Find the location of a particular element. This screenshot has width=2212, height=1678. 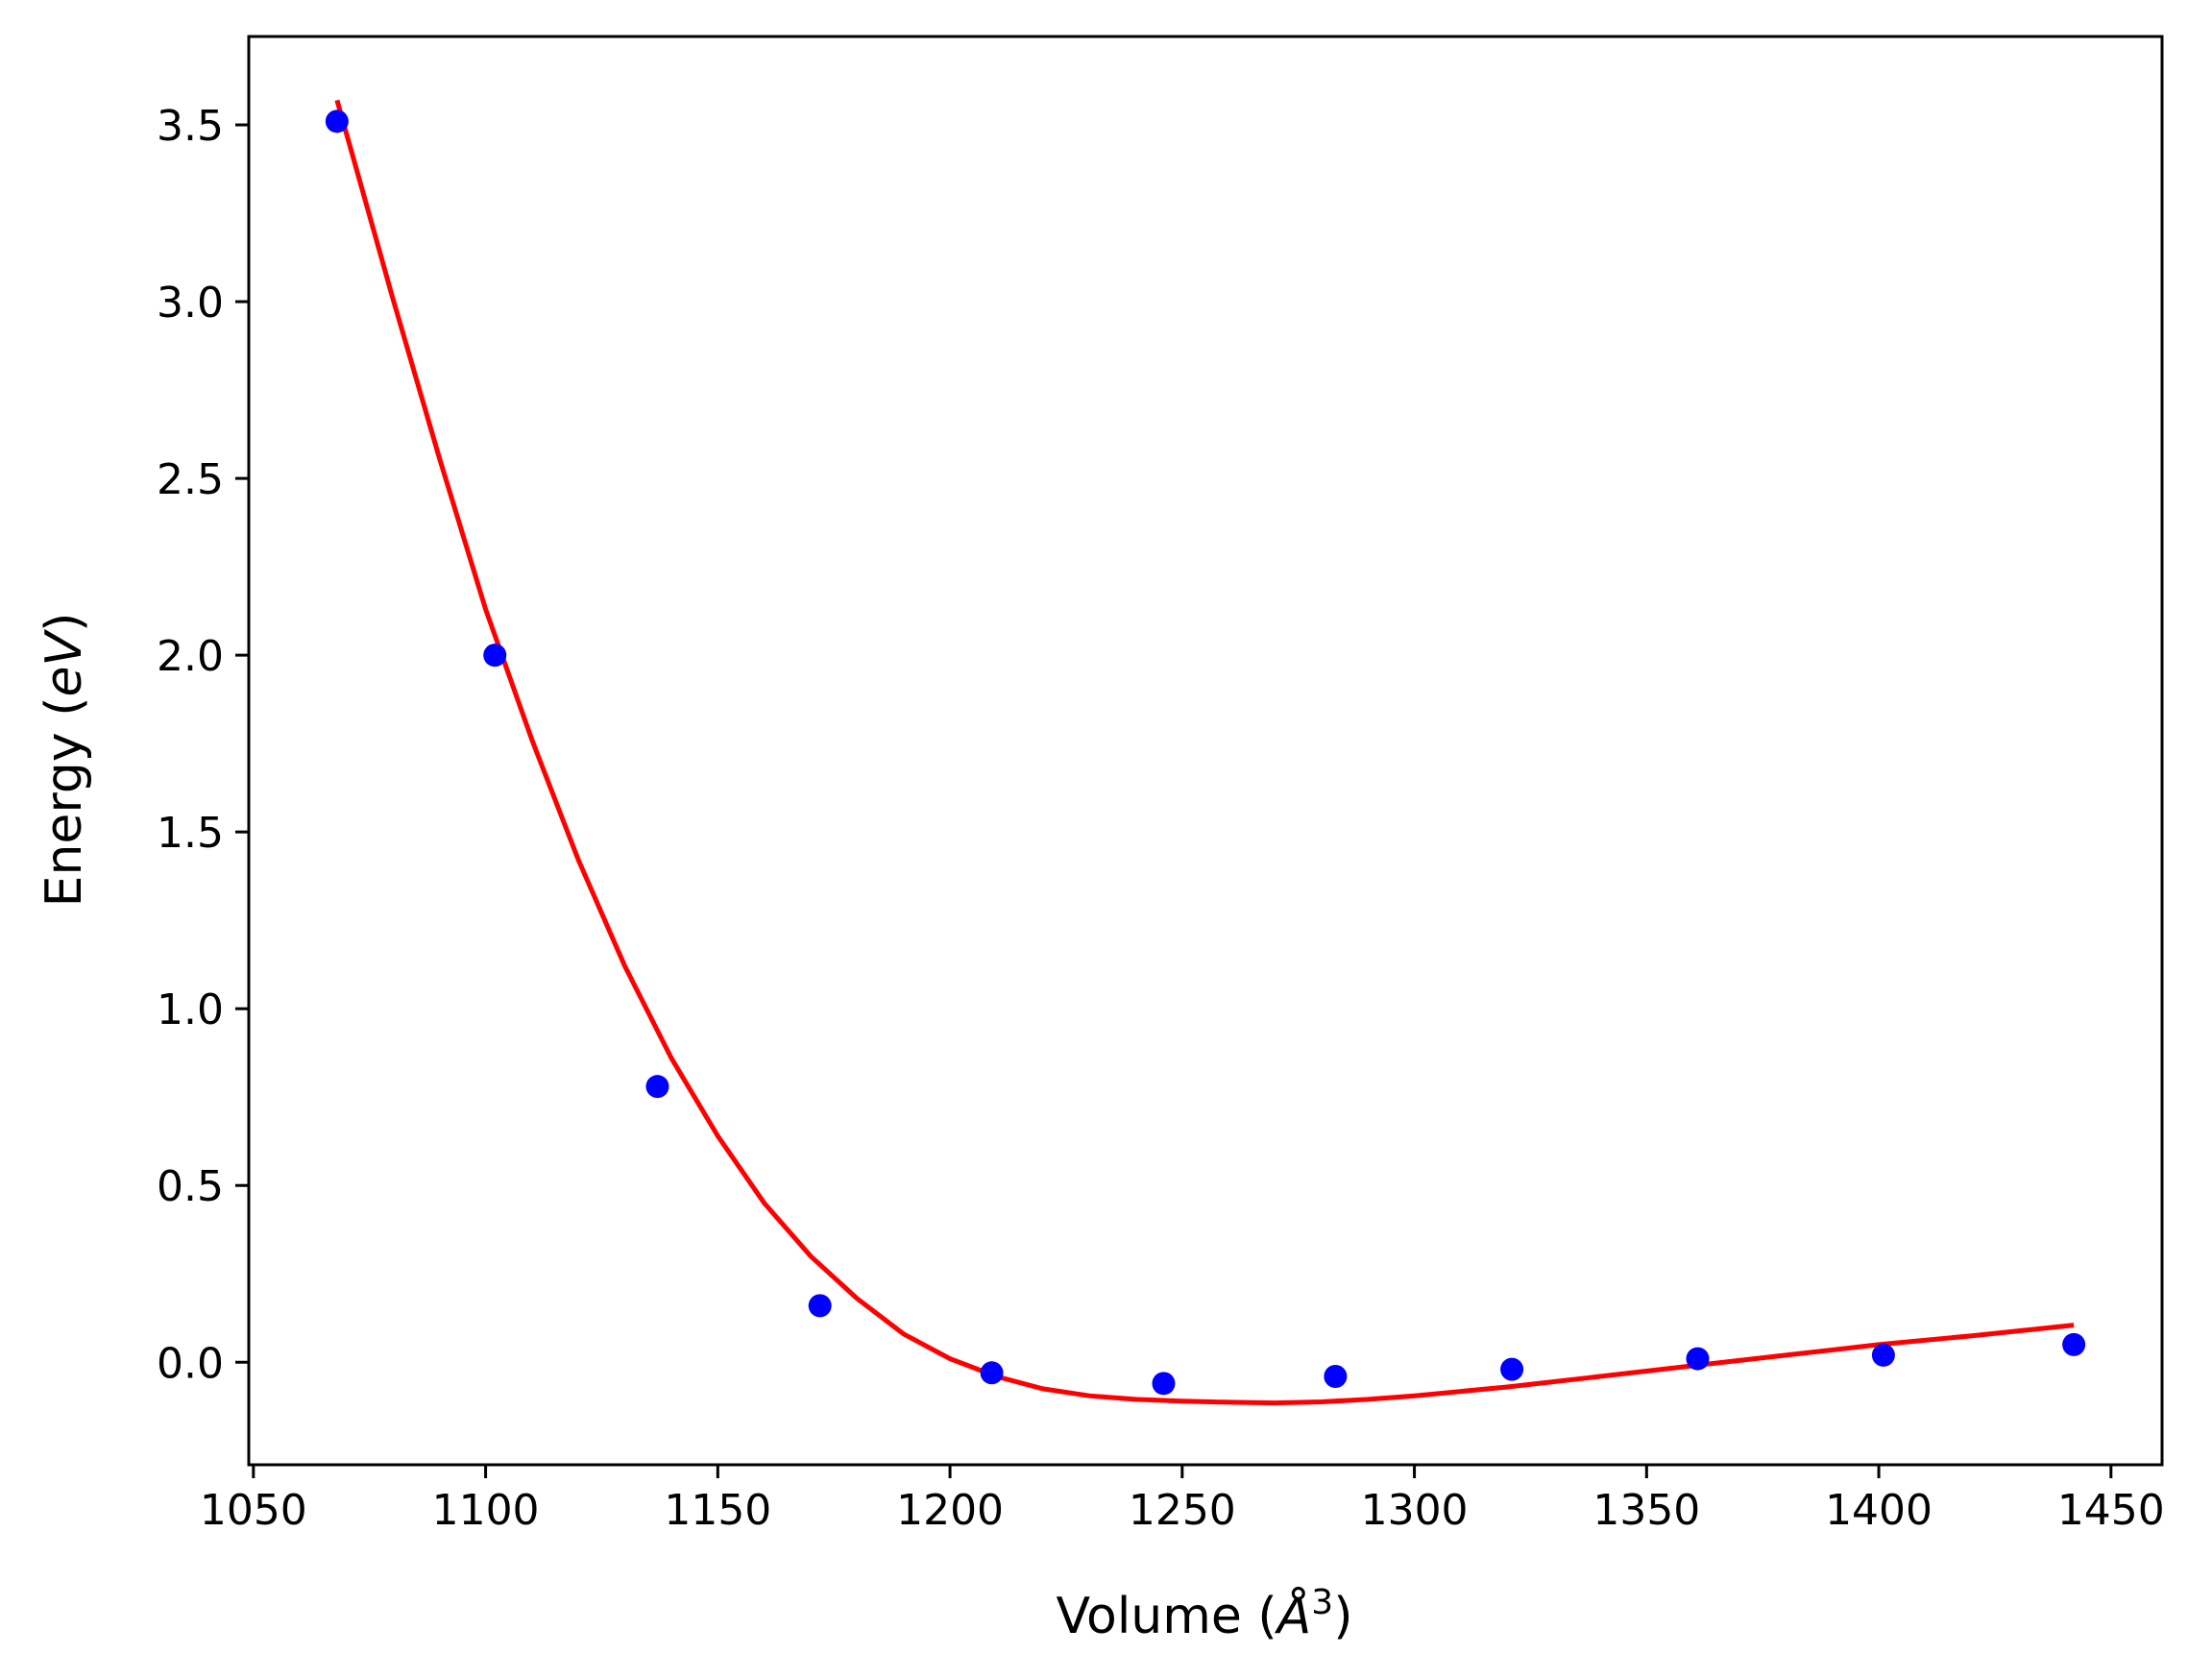

y-tick-label: 3.0 is located at coordinates (191, 303).